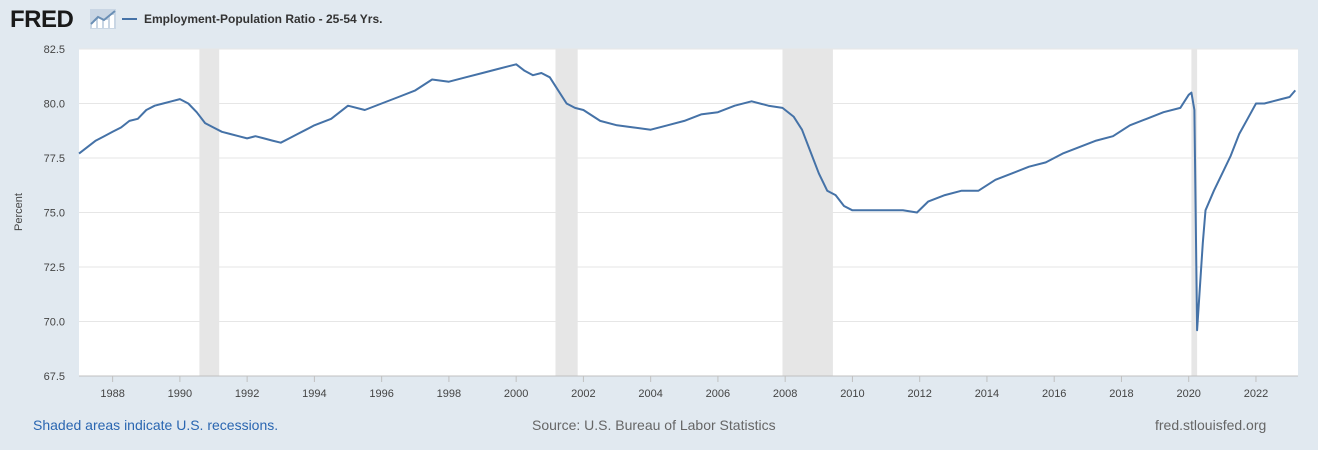  Describe the element at coordinates (54, 50) in the screenshot. I see `y-tick-label: 82.5` at that location.